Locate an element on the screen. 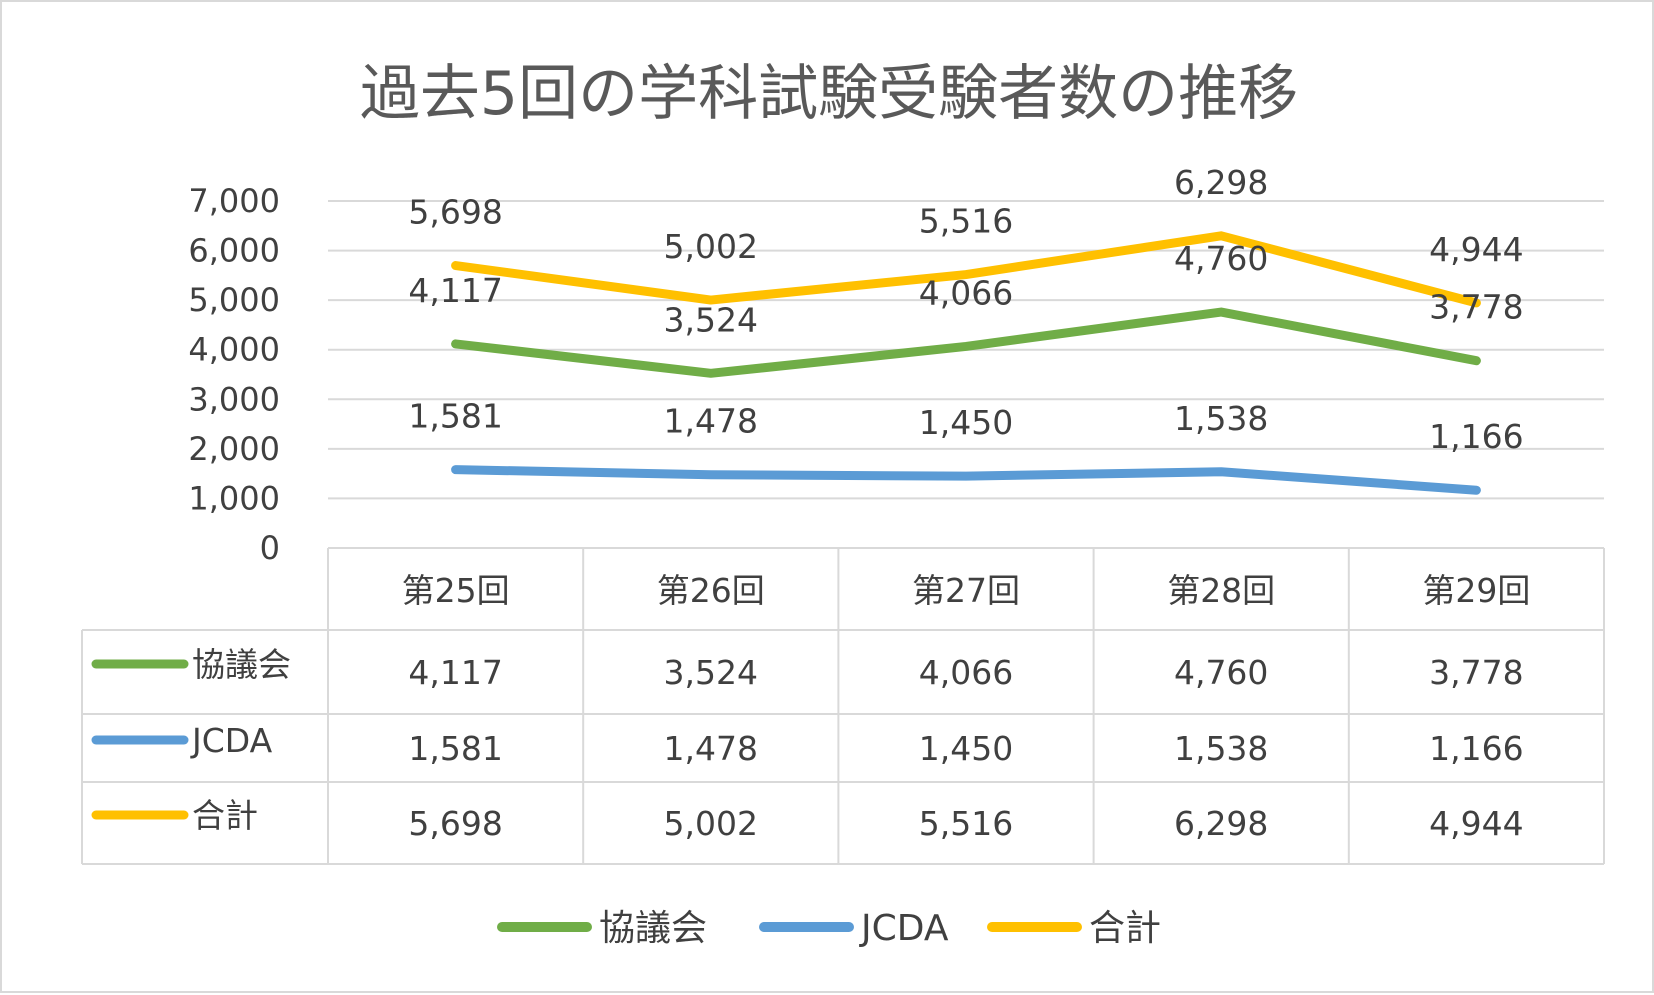 This screenshot has width=1654, height=995. data-label: 4,066 is located at coordinates (966, 292).